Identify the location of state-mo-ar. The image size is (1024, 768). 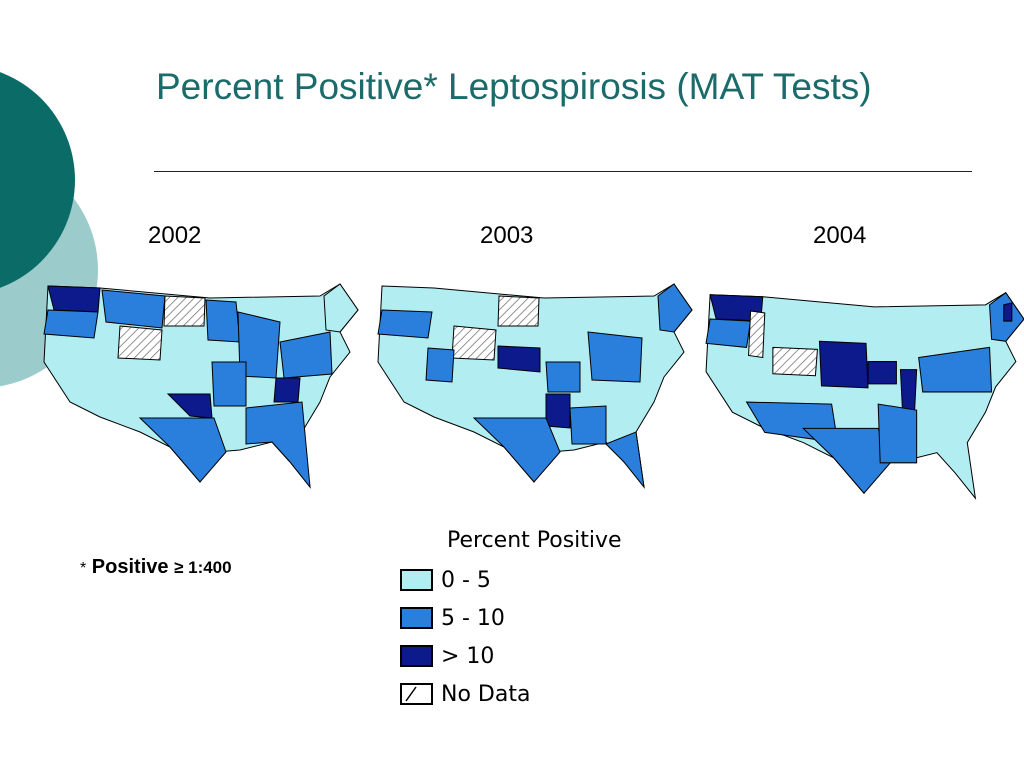
(229, 384).